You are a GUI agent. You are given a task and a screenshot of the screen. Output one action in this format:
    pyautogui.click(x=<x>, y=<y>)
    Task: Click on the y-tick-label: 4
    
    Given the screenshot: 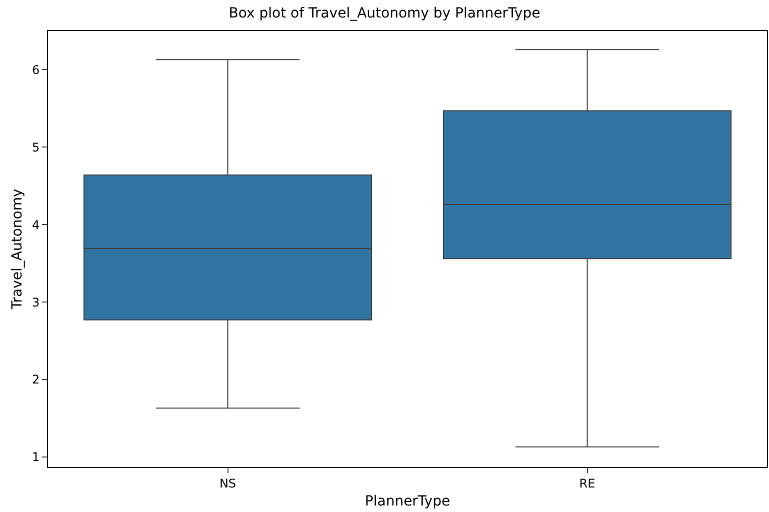 What is the action you would take?
    pyautogui.click(x=36, y=225)
    